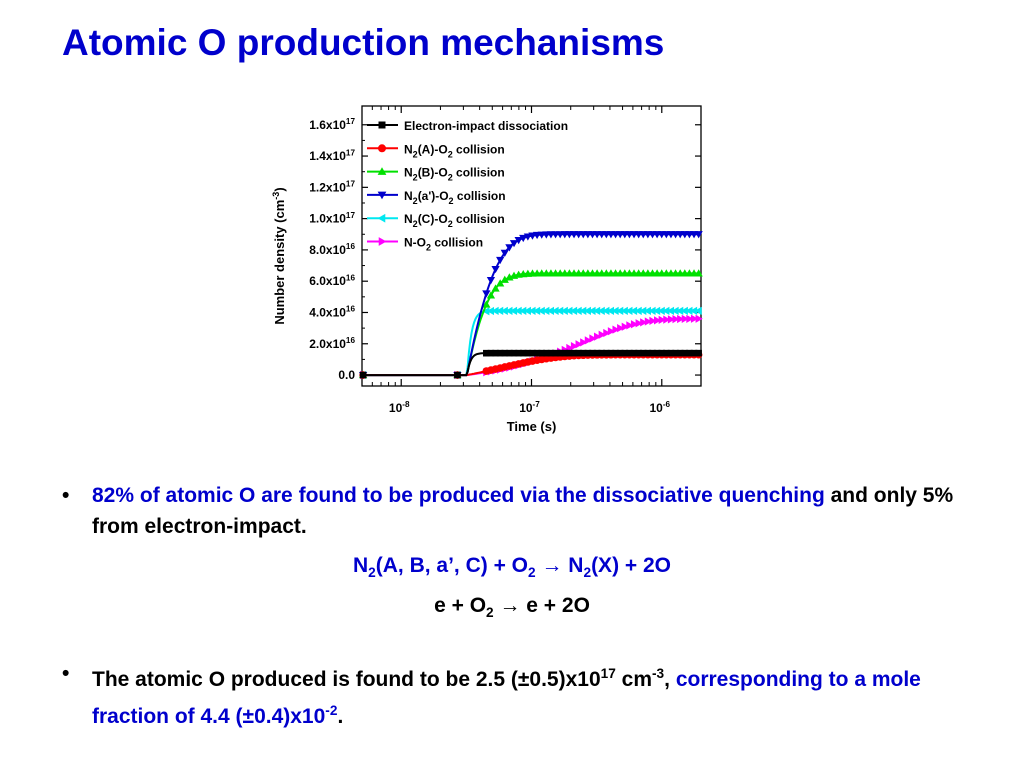 The image size is (1024, 768). I want to click on text-run: (A, B, a’, C) + O, so click(452, 565).